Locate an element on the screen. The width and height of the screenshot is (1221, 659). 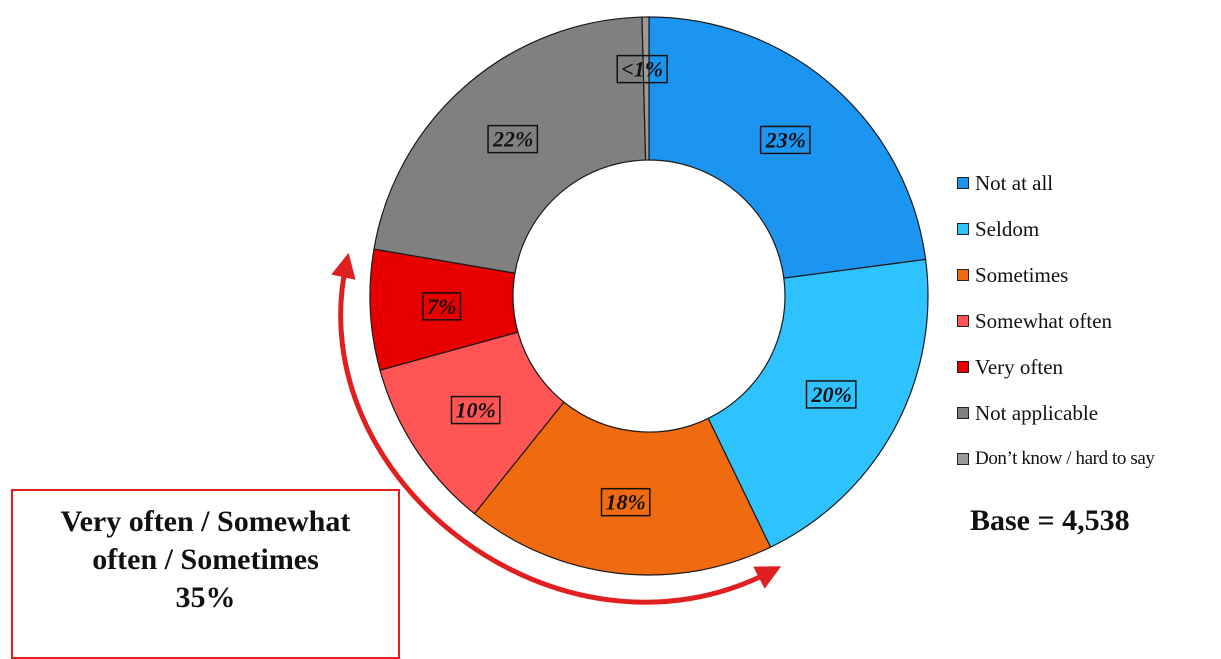
slice-not-applicable is located at coordinates (510, 145).